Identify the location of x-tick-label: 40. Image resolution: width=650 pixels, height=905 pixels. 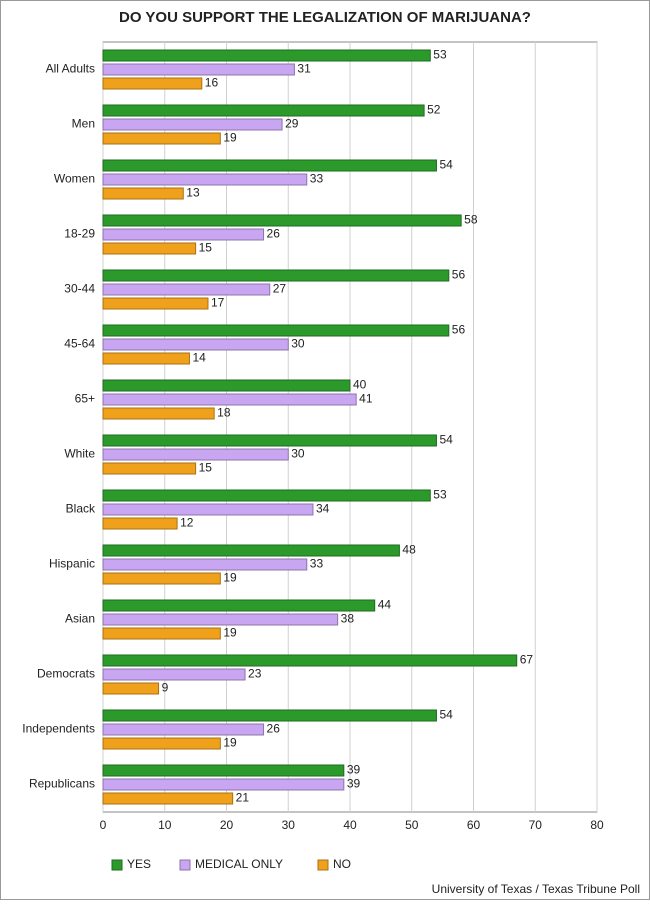
(350, 825).